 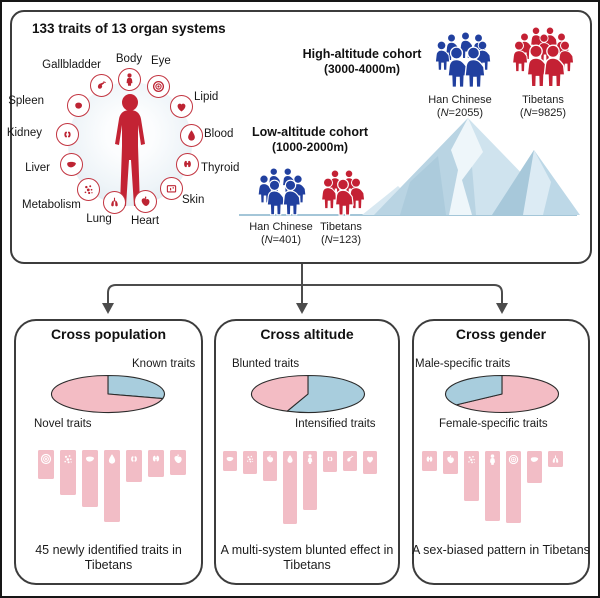 What do you see at coordinates (362, 69) in the screenshot?
I see `high-altitude-cohort-range: (3000-4000m)` at bounding box center [362, 69].